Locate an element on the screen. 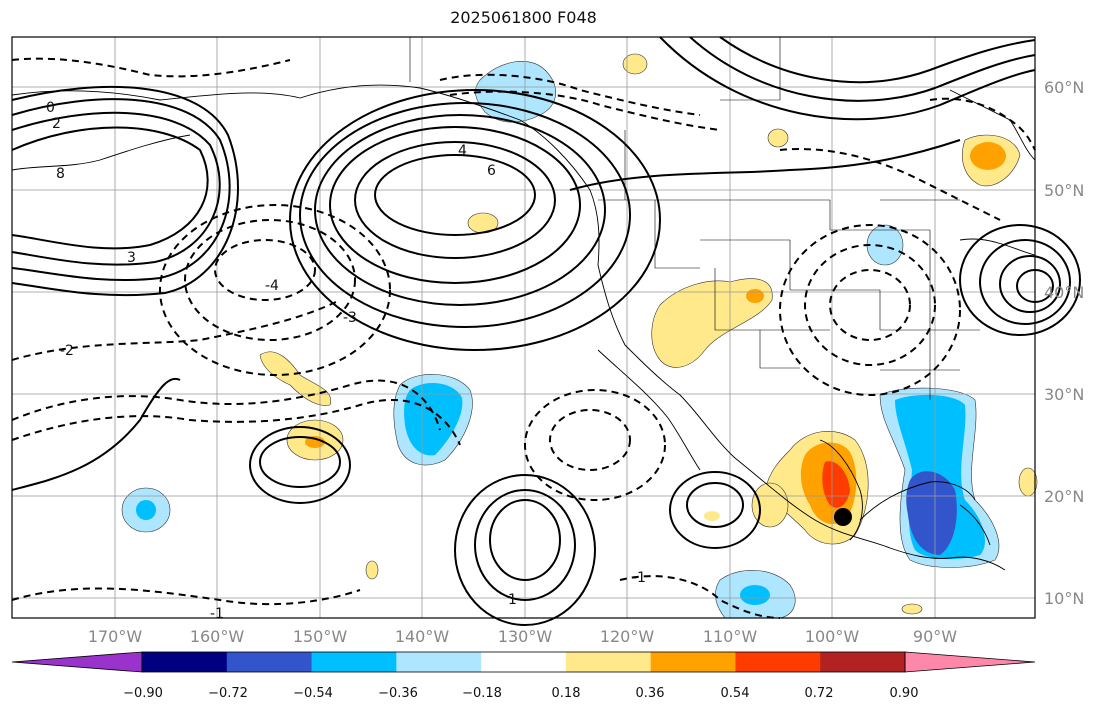  lat-label-30: 30°N is located at coordinates (1064, 394).